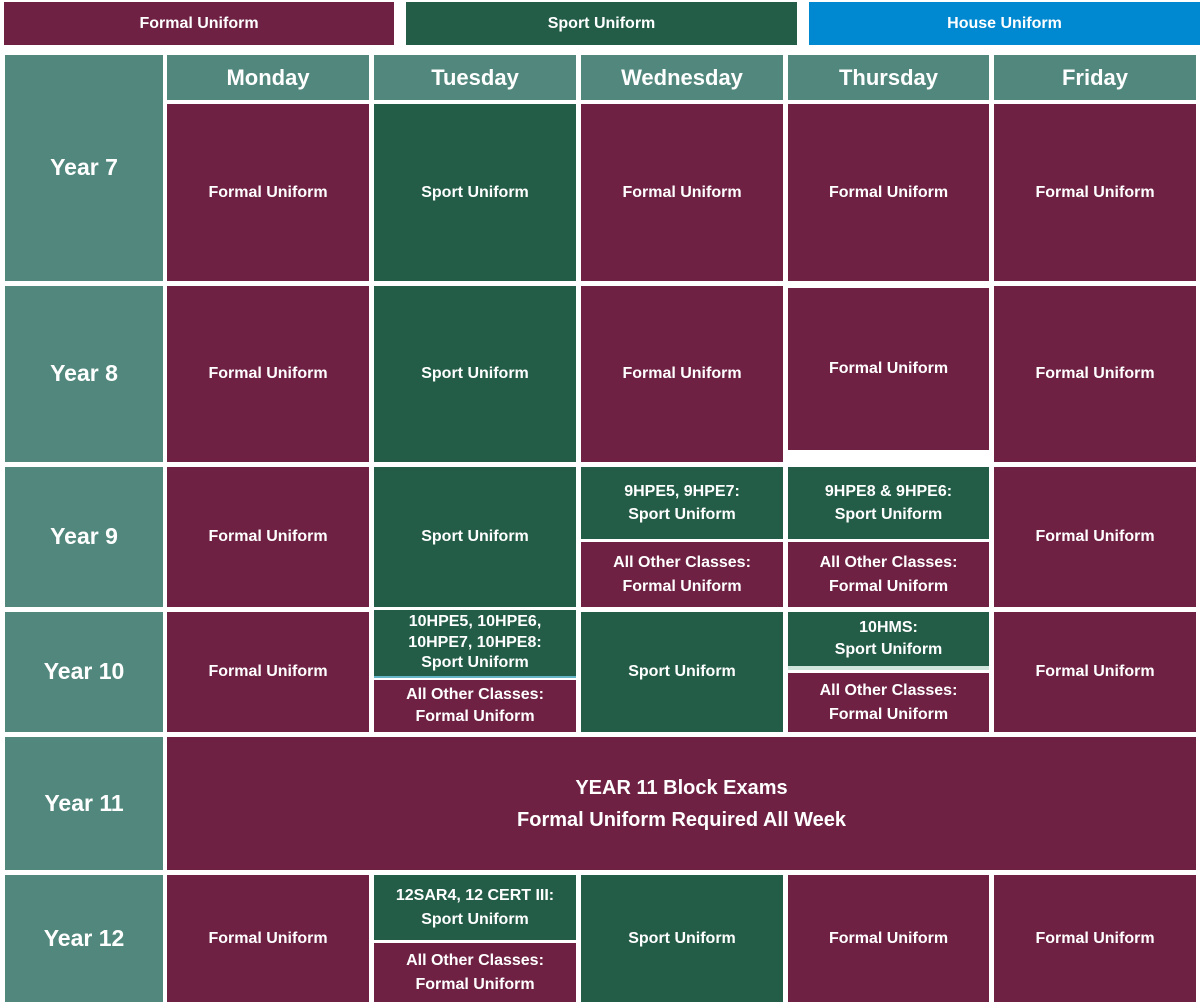  Describe the element at coordinates (84, 537) in the screenshot. I see `year-label-9: Year 9` at that location.